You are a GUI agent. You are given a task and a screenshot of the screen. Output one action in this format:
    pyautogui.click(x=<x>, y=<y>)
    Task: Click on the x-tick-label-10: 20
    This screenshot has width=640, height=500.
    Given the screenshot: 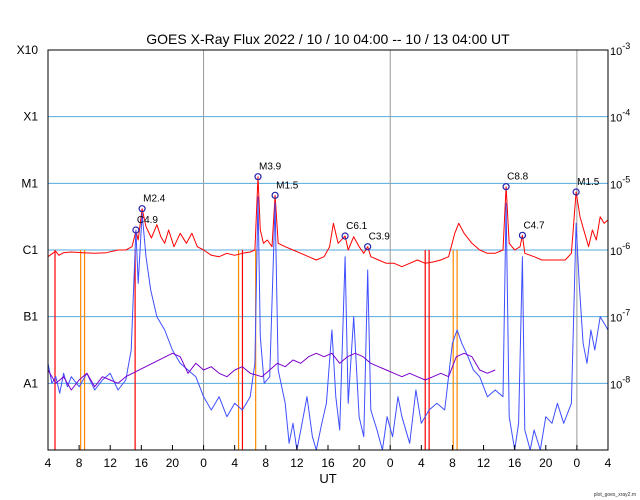 What is the action you would take?
    pyautogui.click(x=359, y=463)
    